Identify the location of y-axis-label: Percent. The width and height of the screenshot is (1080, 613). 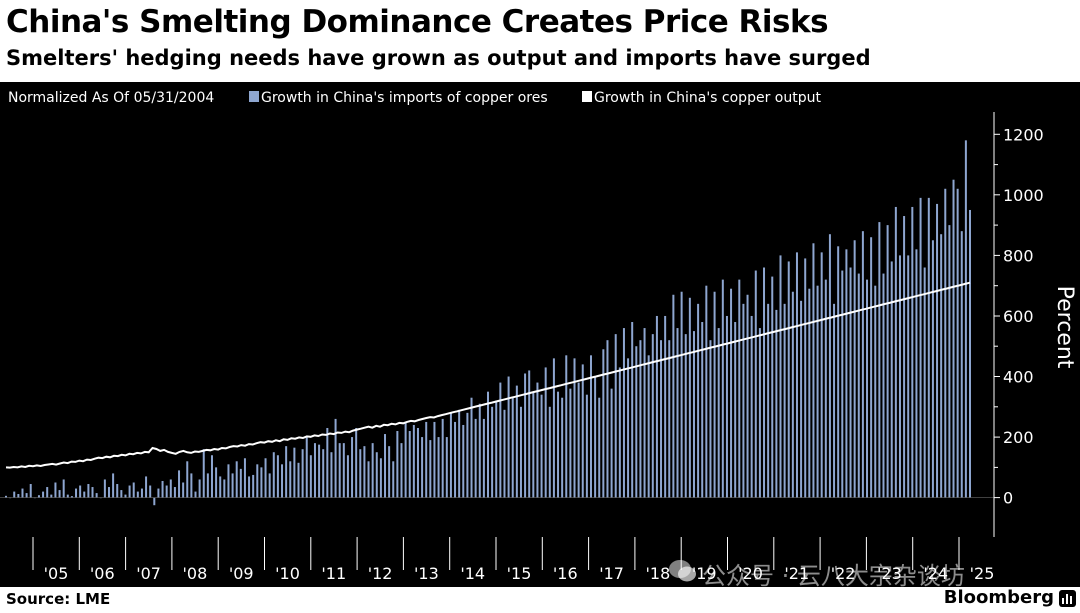
(1064, 327).